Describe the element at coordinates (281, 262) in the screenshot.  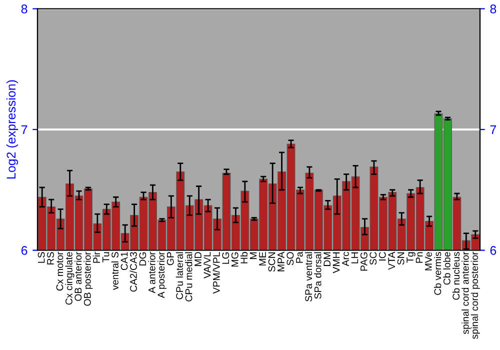
I see `x-tick-label: MPA` at that location.